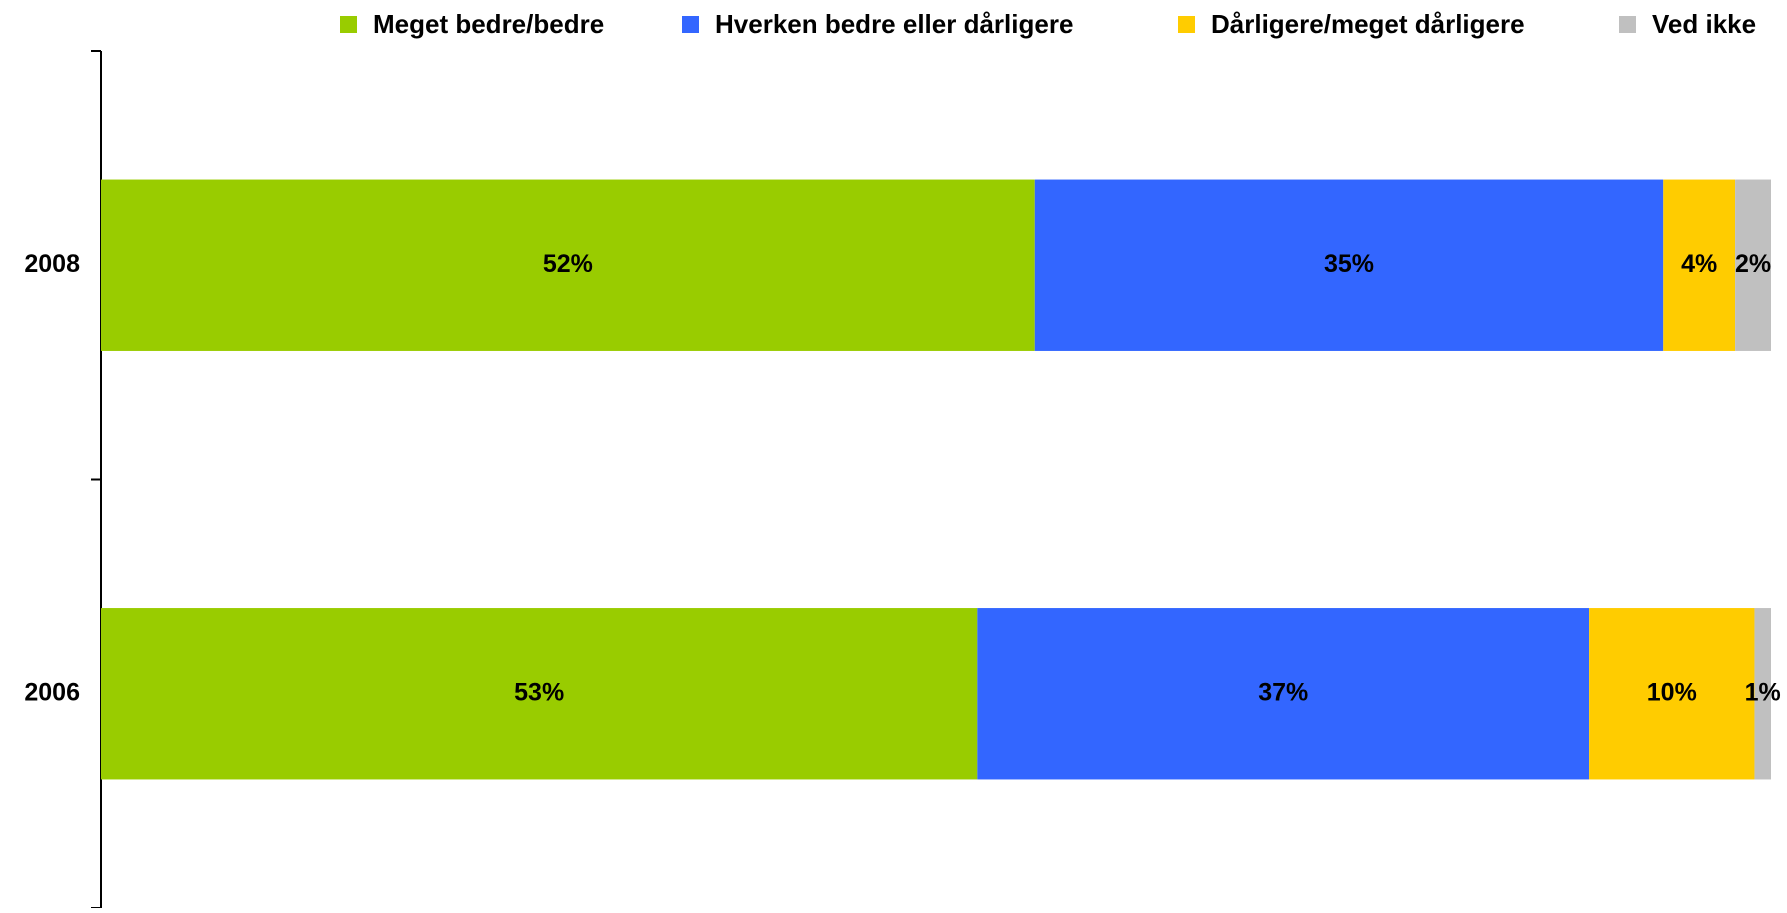 The width and height of the screenshot is (1787, 913). I want to click on data-label: 35%, so click(1349, 264).